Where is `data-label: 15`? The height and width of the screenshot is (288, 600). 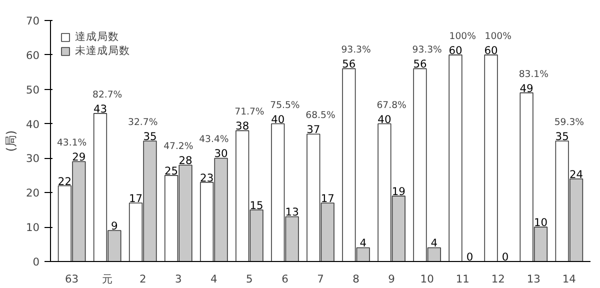
data-label: 15 is located at coordinates (257, 205).